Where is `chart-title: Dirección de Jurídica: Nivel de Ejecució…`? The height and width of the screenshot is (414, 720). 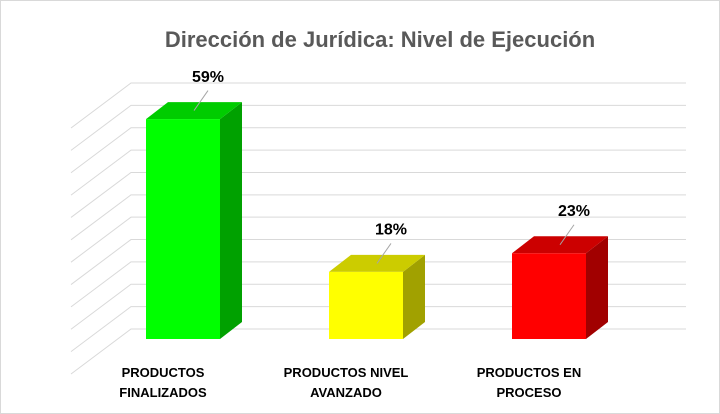
chart-title: Dirección de Jurídica: Nivel de Ejecució… is located at coordinates (380, 39).